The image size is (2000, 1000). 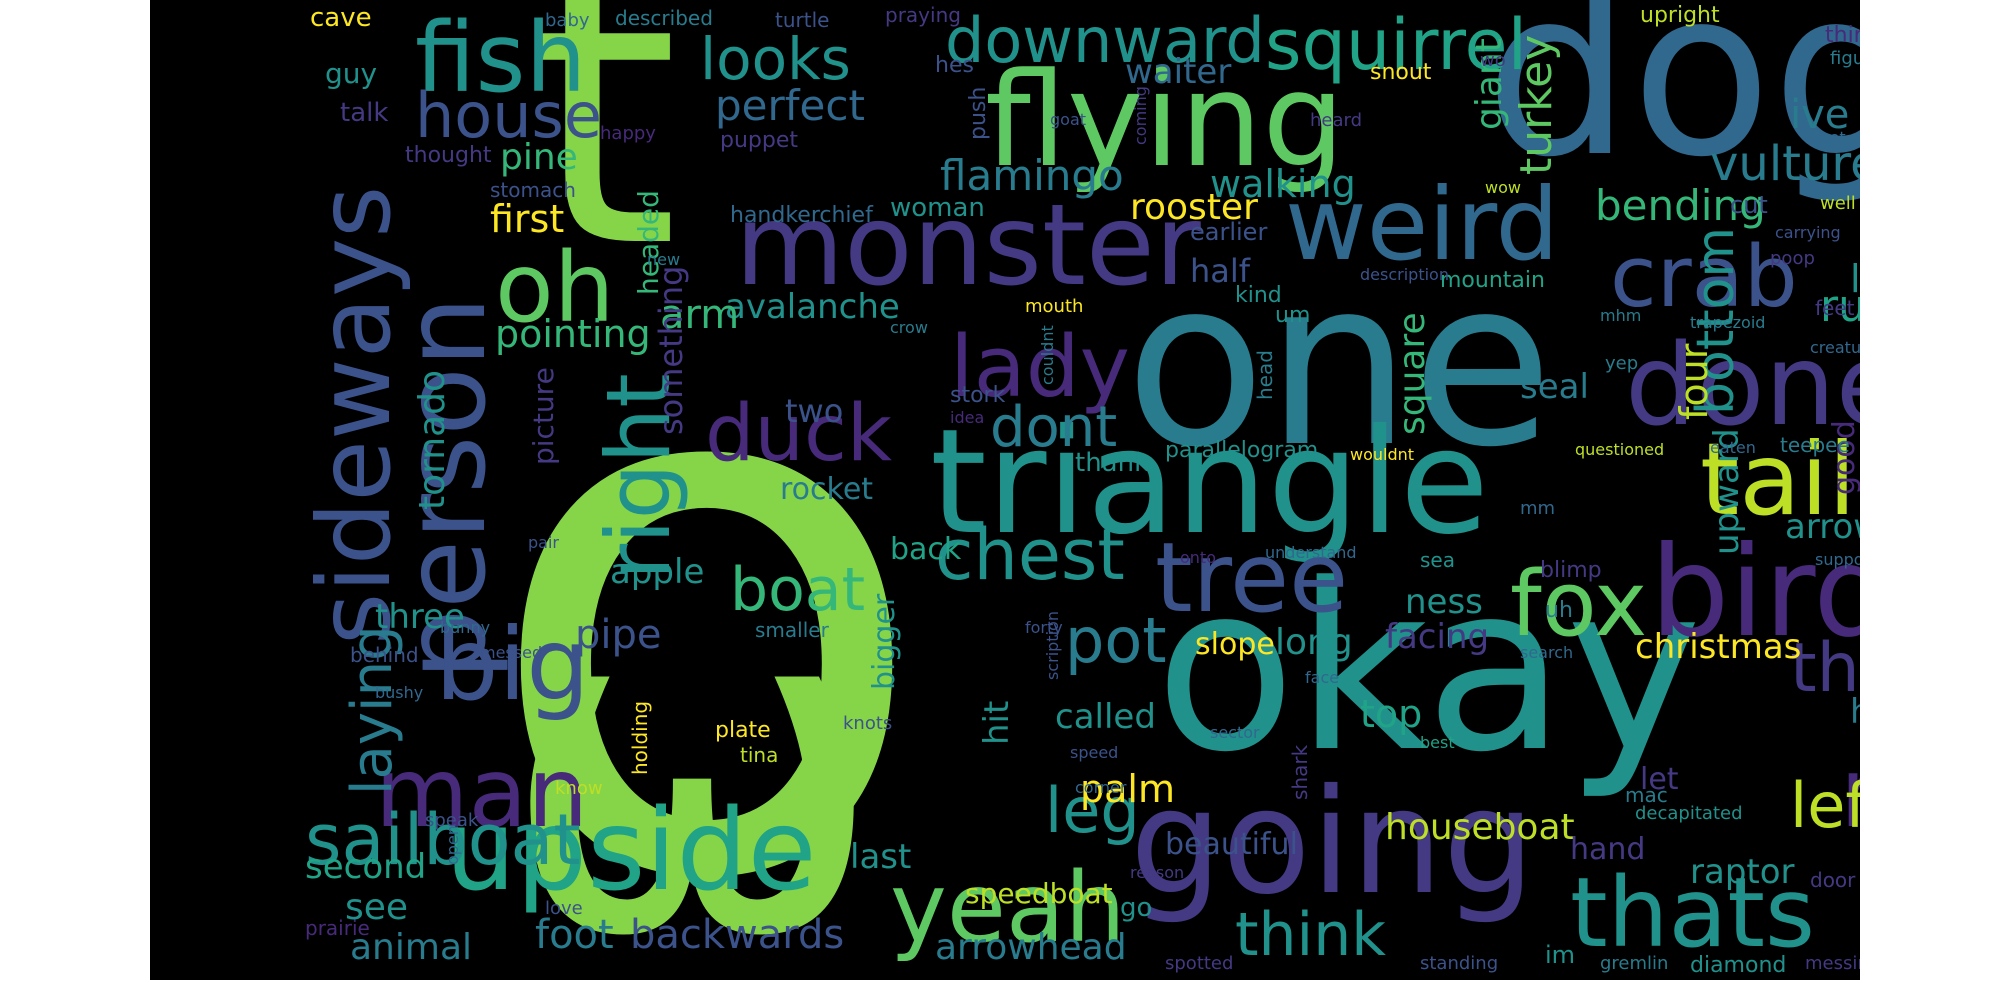 What do you see at coordinates (567, 20) in the screenshot?
I see `word-baby: baby` at bounding box center [567, 20].